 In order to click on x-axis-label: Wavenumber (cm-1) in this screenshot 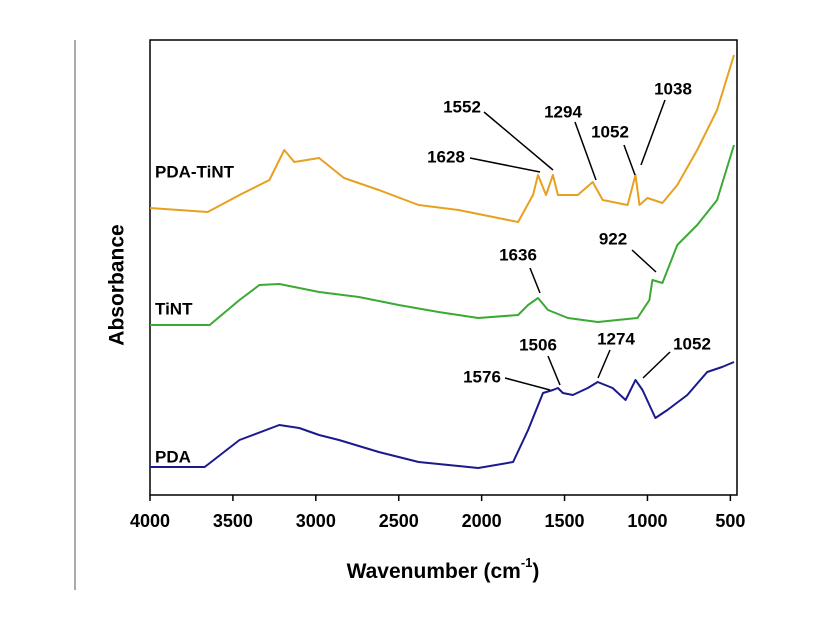, I will do `click(443, 568)`.